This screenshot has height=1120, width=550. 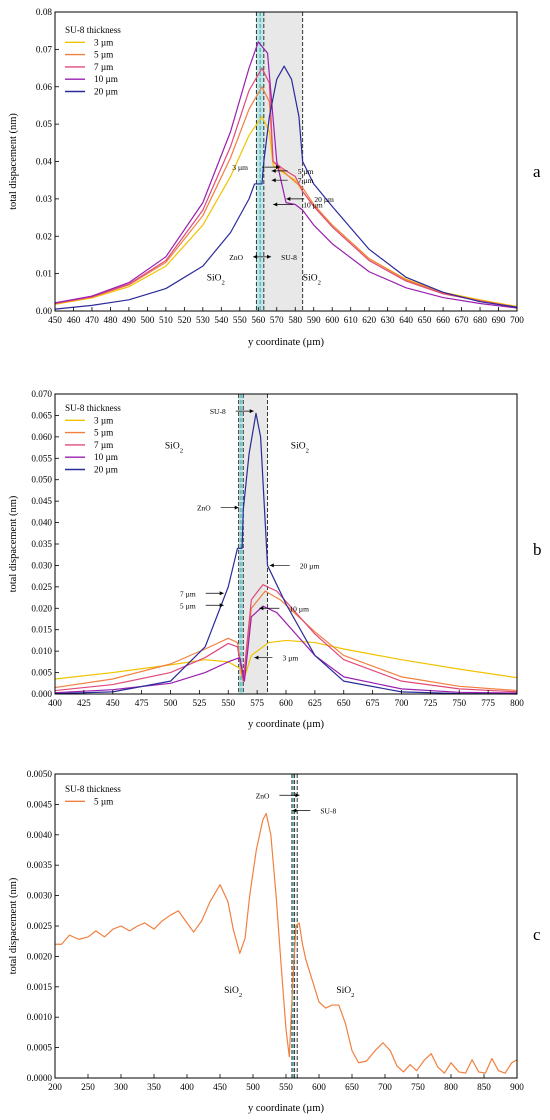 I want to click on y-tick-label: 0.0005, so click(x=40, y=1048).